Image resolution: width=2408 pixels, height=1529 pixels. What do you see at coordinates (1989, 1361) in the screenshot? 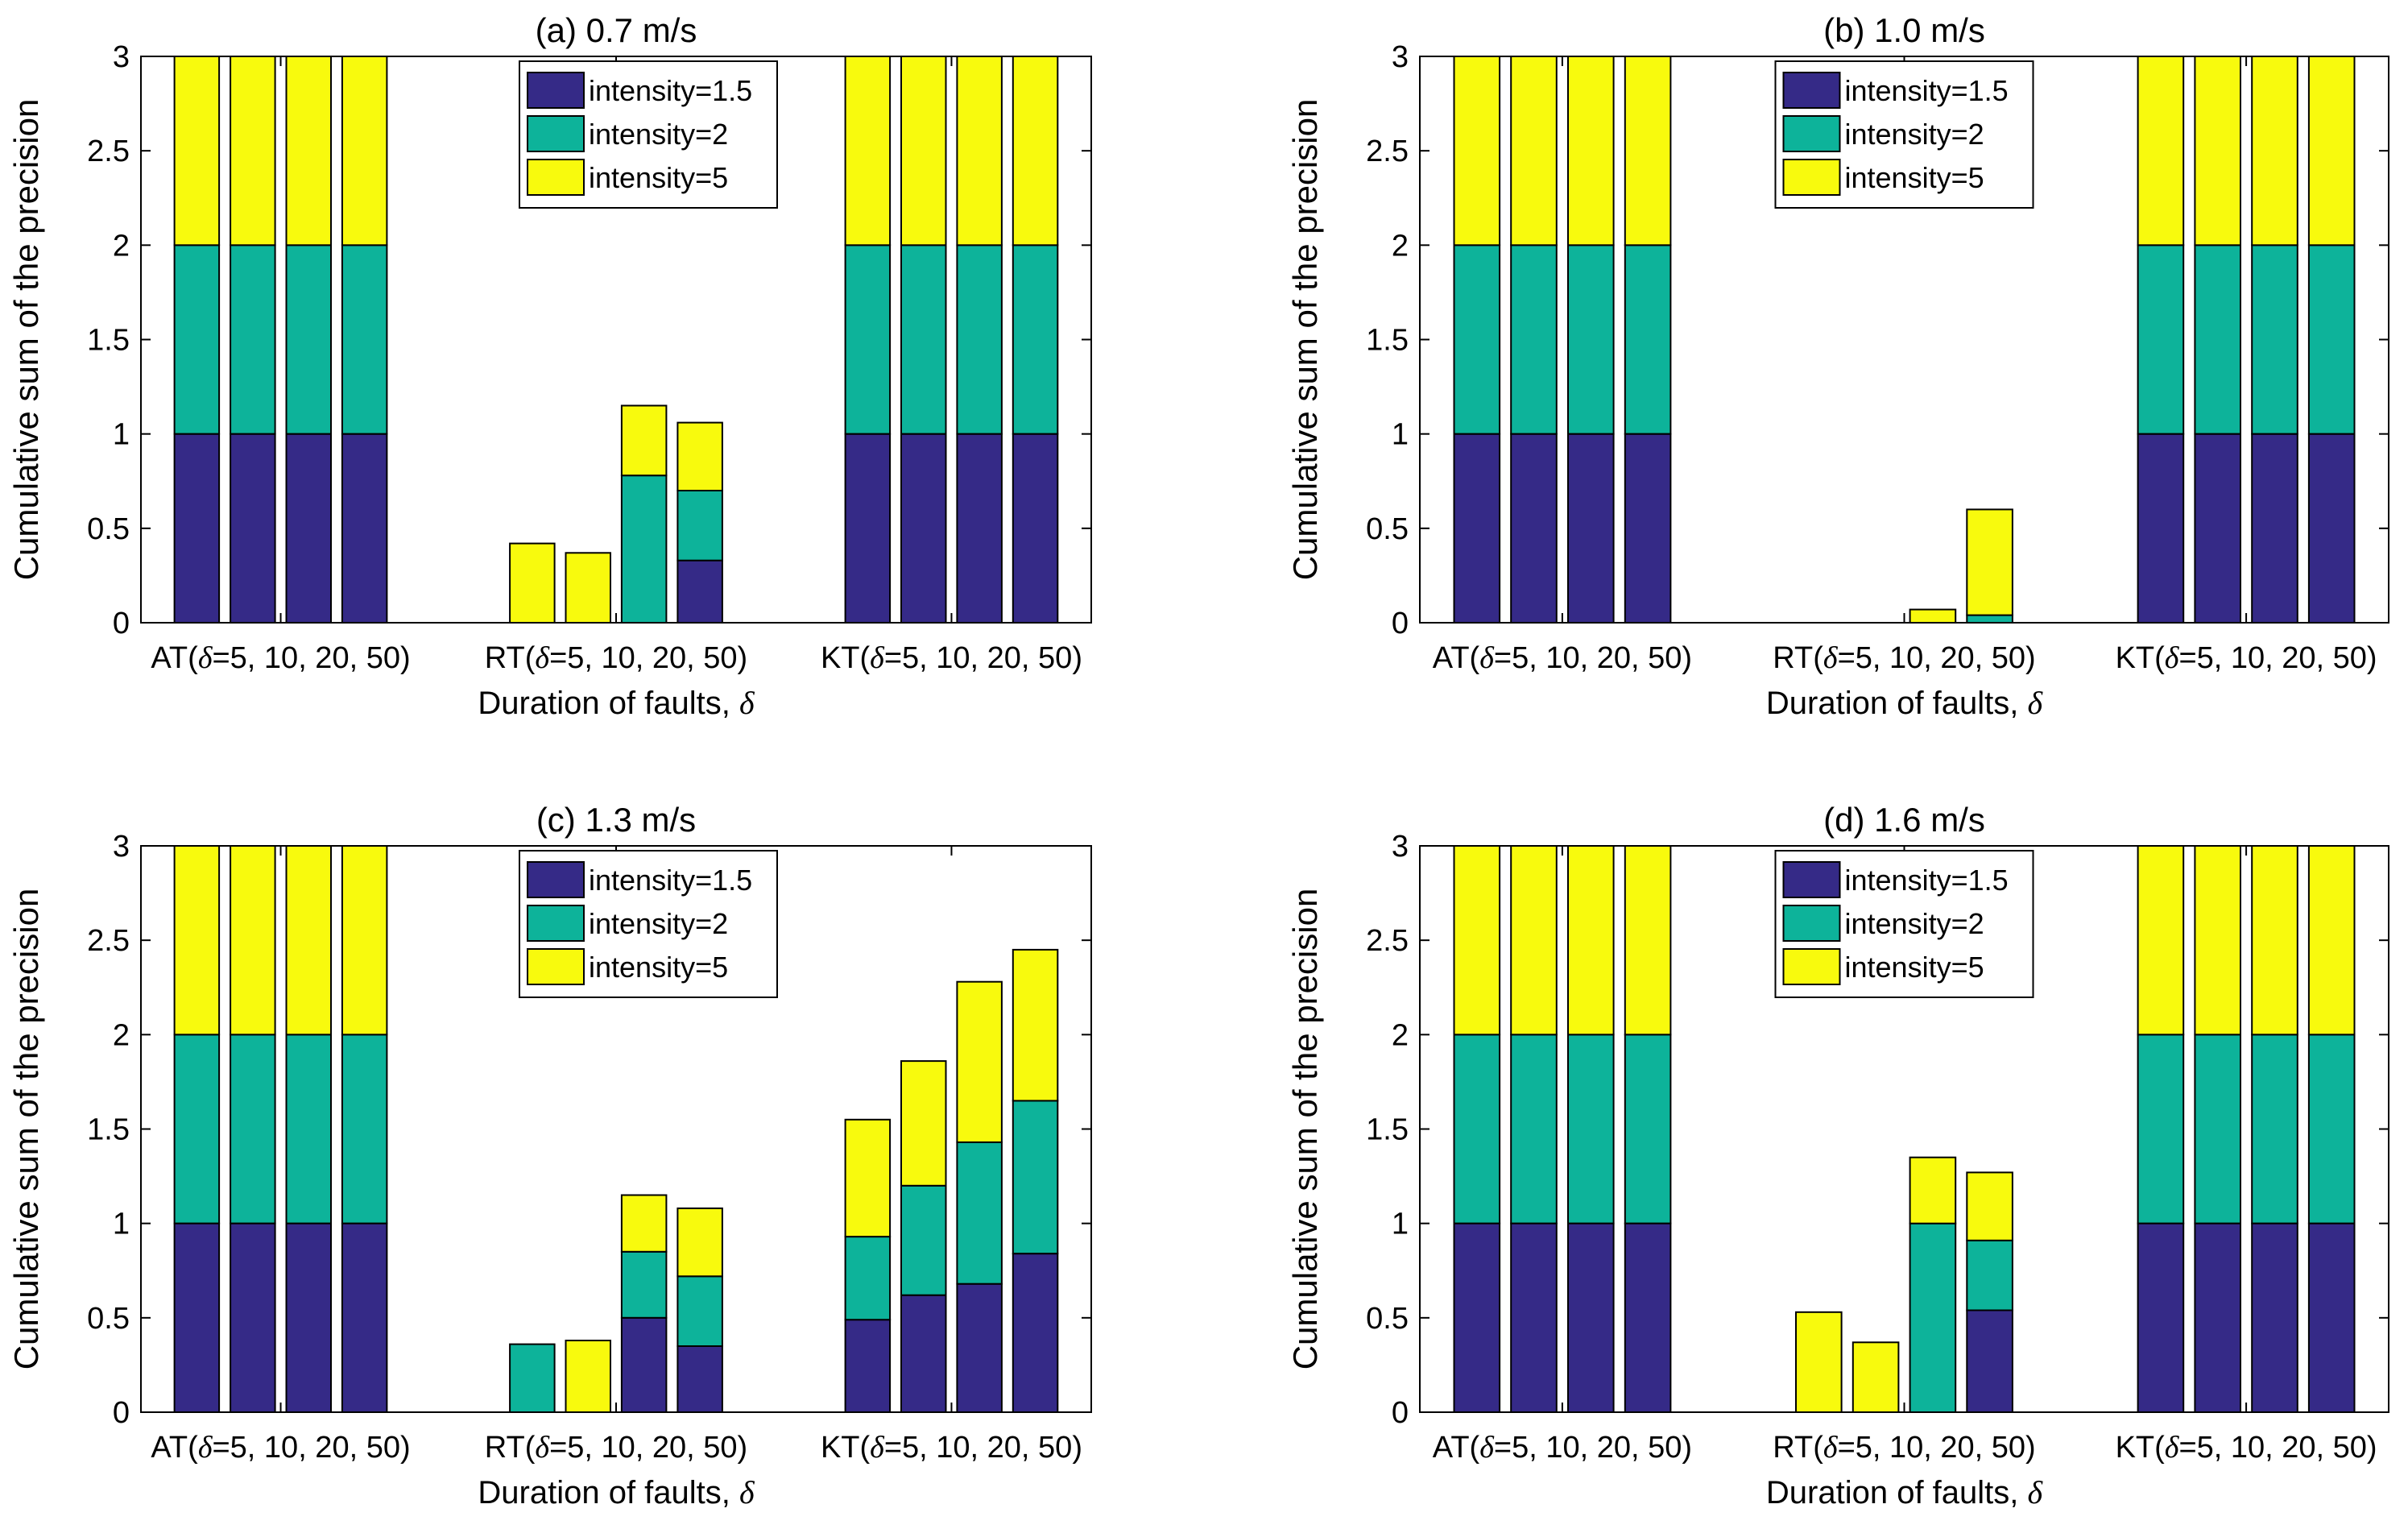
I see `bar-4-10-series1` at bounding box center [1989, 1361].